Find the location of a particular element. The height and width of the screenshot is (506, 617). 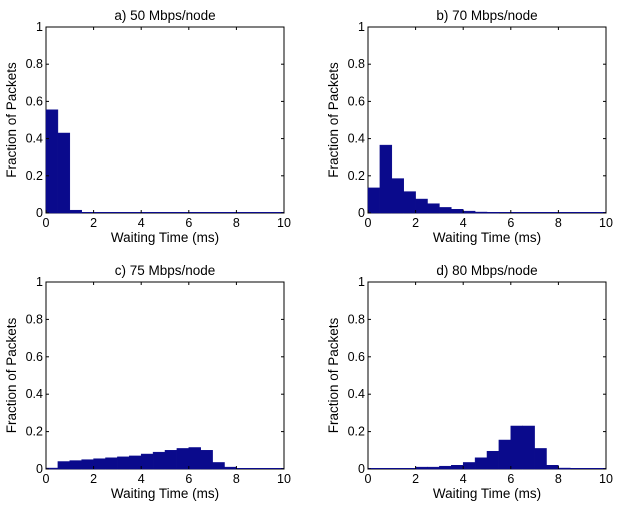

chart-title: a) 50 Mbps/node is located at coordinates (164, 15).